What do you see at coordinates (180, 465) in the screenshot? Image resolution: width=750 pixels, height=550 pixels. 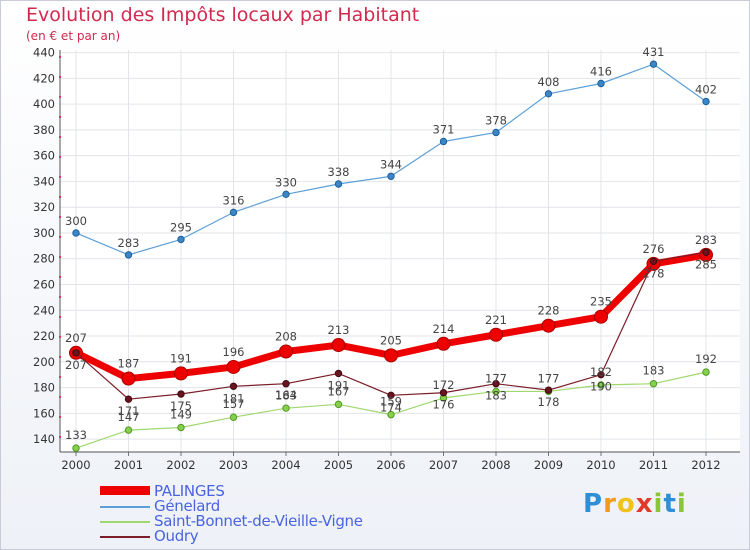 I see `x-tick-label: 2002` at bounding box center [180, 465].